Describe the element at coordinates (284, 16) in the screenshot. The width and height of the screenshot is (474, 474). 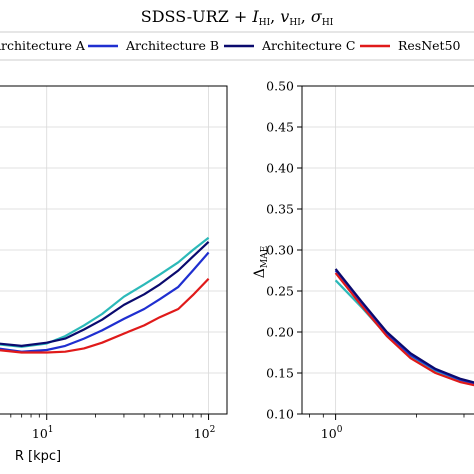
I see `title-v: v` at that location.